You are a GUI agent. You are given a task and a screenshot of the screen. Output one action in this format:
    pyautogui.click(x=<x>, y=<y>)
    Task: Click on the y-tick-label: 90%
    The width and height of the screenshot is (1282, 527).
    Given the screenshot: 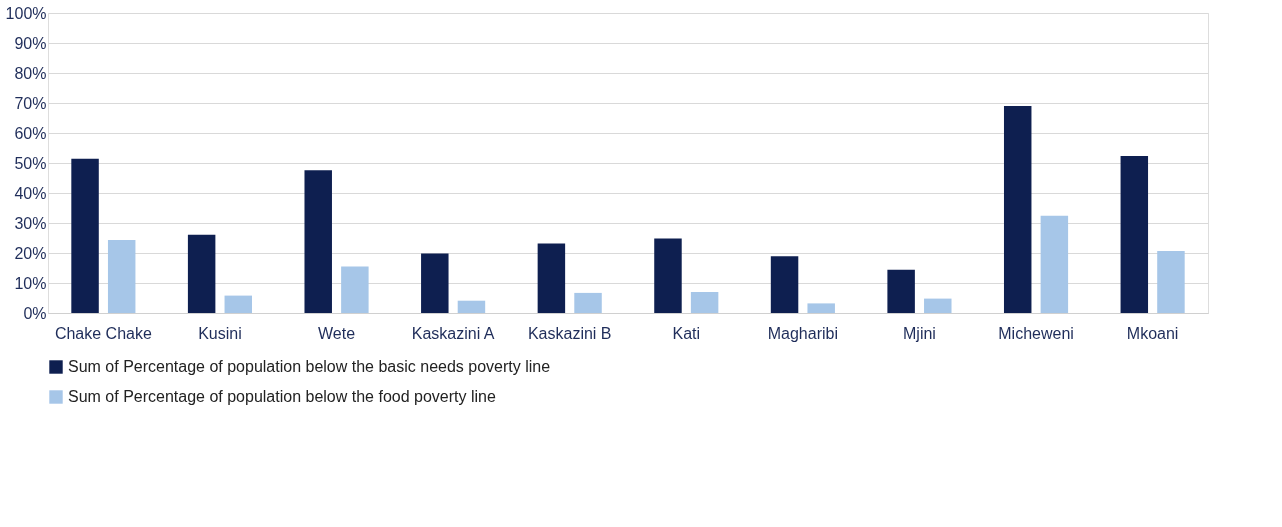 What is the action you would take?
    pyautogui.click(x=30, y=43)
    